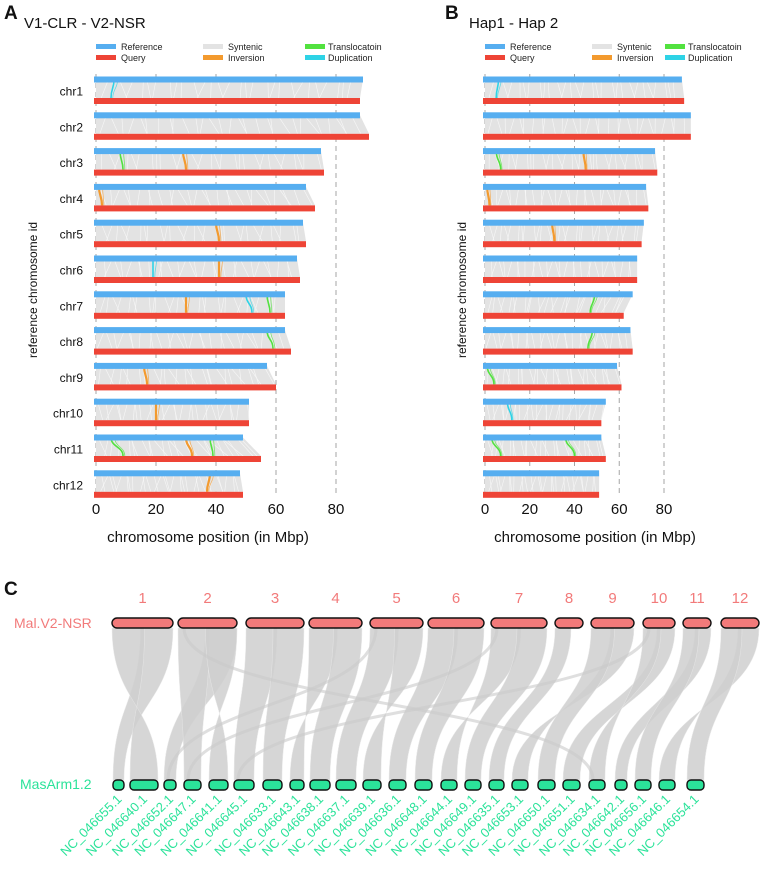  I want to click on legend-a-reference-label: Reference, so click(142, 47).